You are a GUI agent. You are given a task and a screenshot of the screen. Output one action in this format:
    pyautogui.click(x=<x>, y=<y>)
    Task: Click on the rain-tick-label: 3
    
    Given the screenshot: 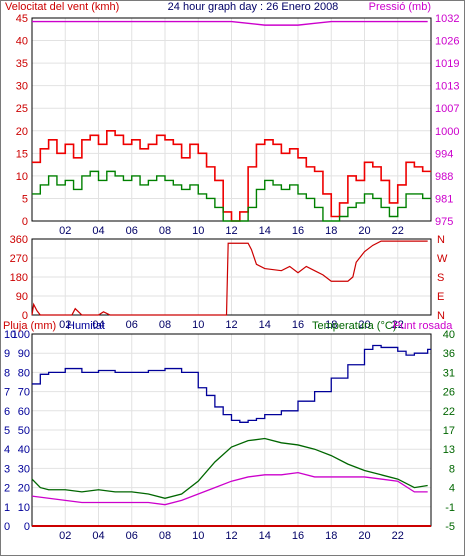 What is the action you would take?
    pyautogui.click(x=7, y=469)
    